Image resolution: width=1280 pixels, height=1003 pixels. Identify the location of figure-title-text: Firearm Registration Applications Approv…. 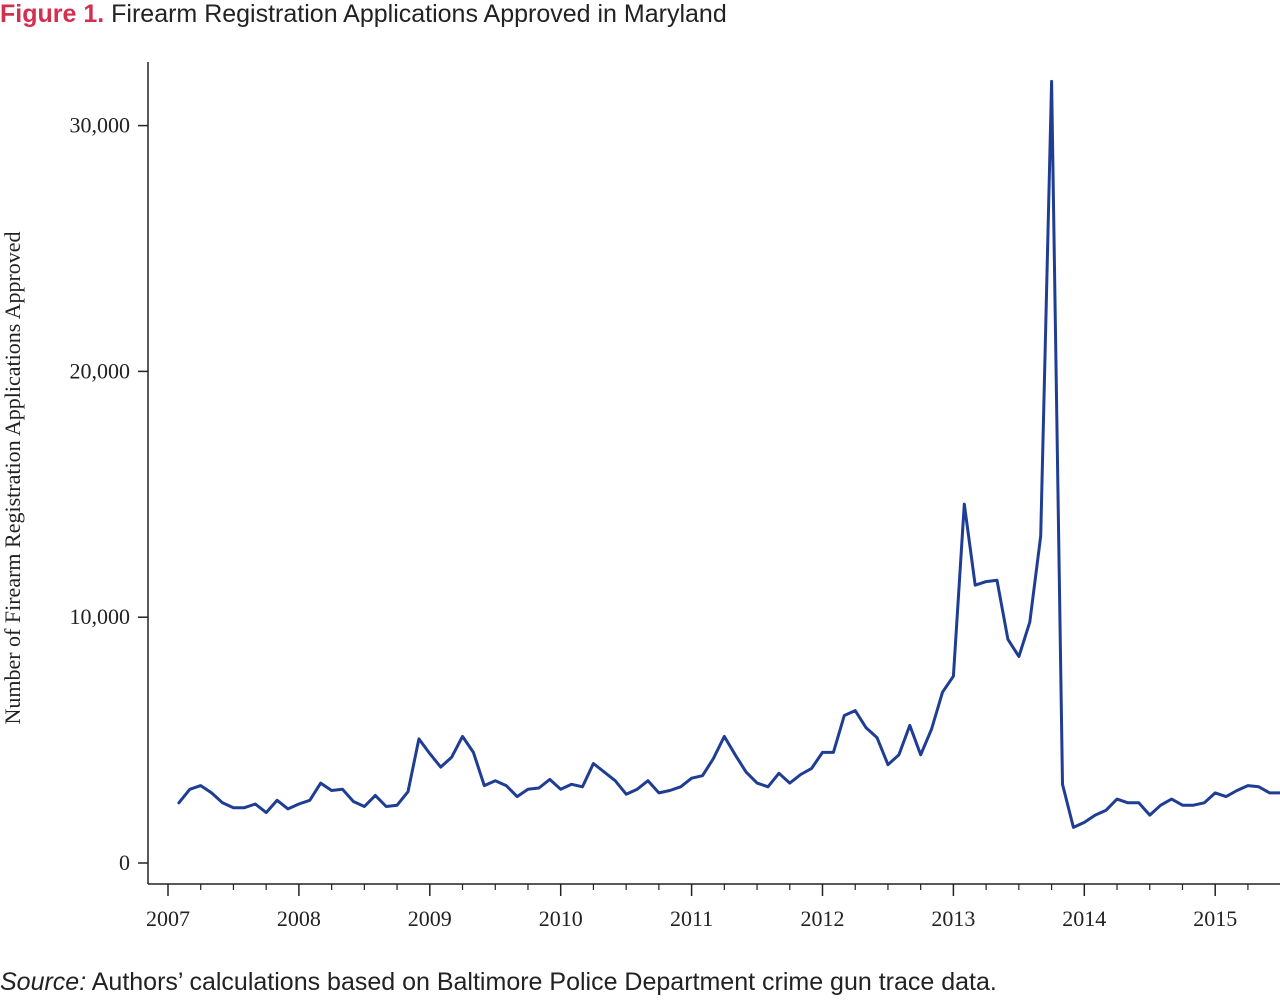
(419, 14).